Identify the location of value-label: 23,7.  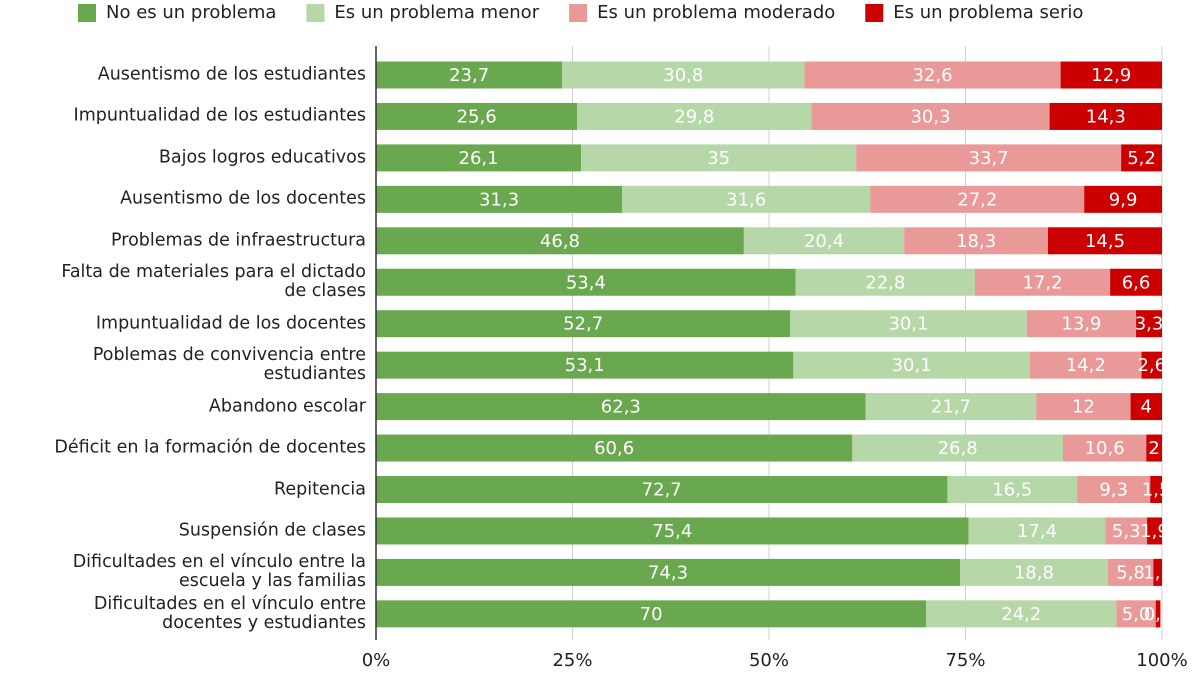
(469, 75).